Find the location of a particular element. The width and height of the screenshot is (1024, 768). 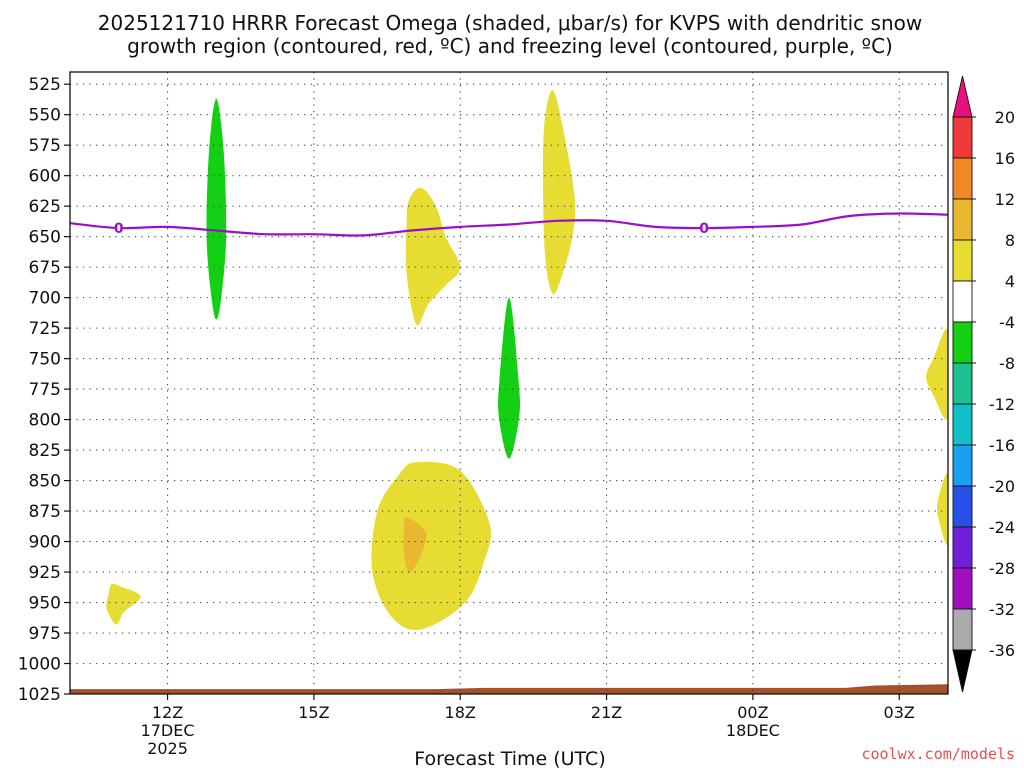

x-tick-label-18-0: 18Z is located at coordinates (460, 712).